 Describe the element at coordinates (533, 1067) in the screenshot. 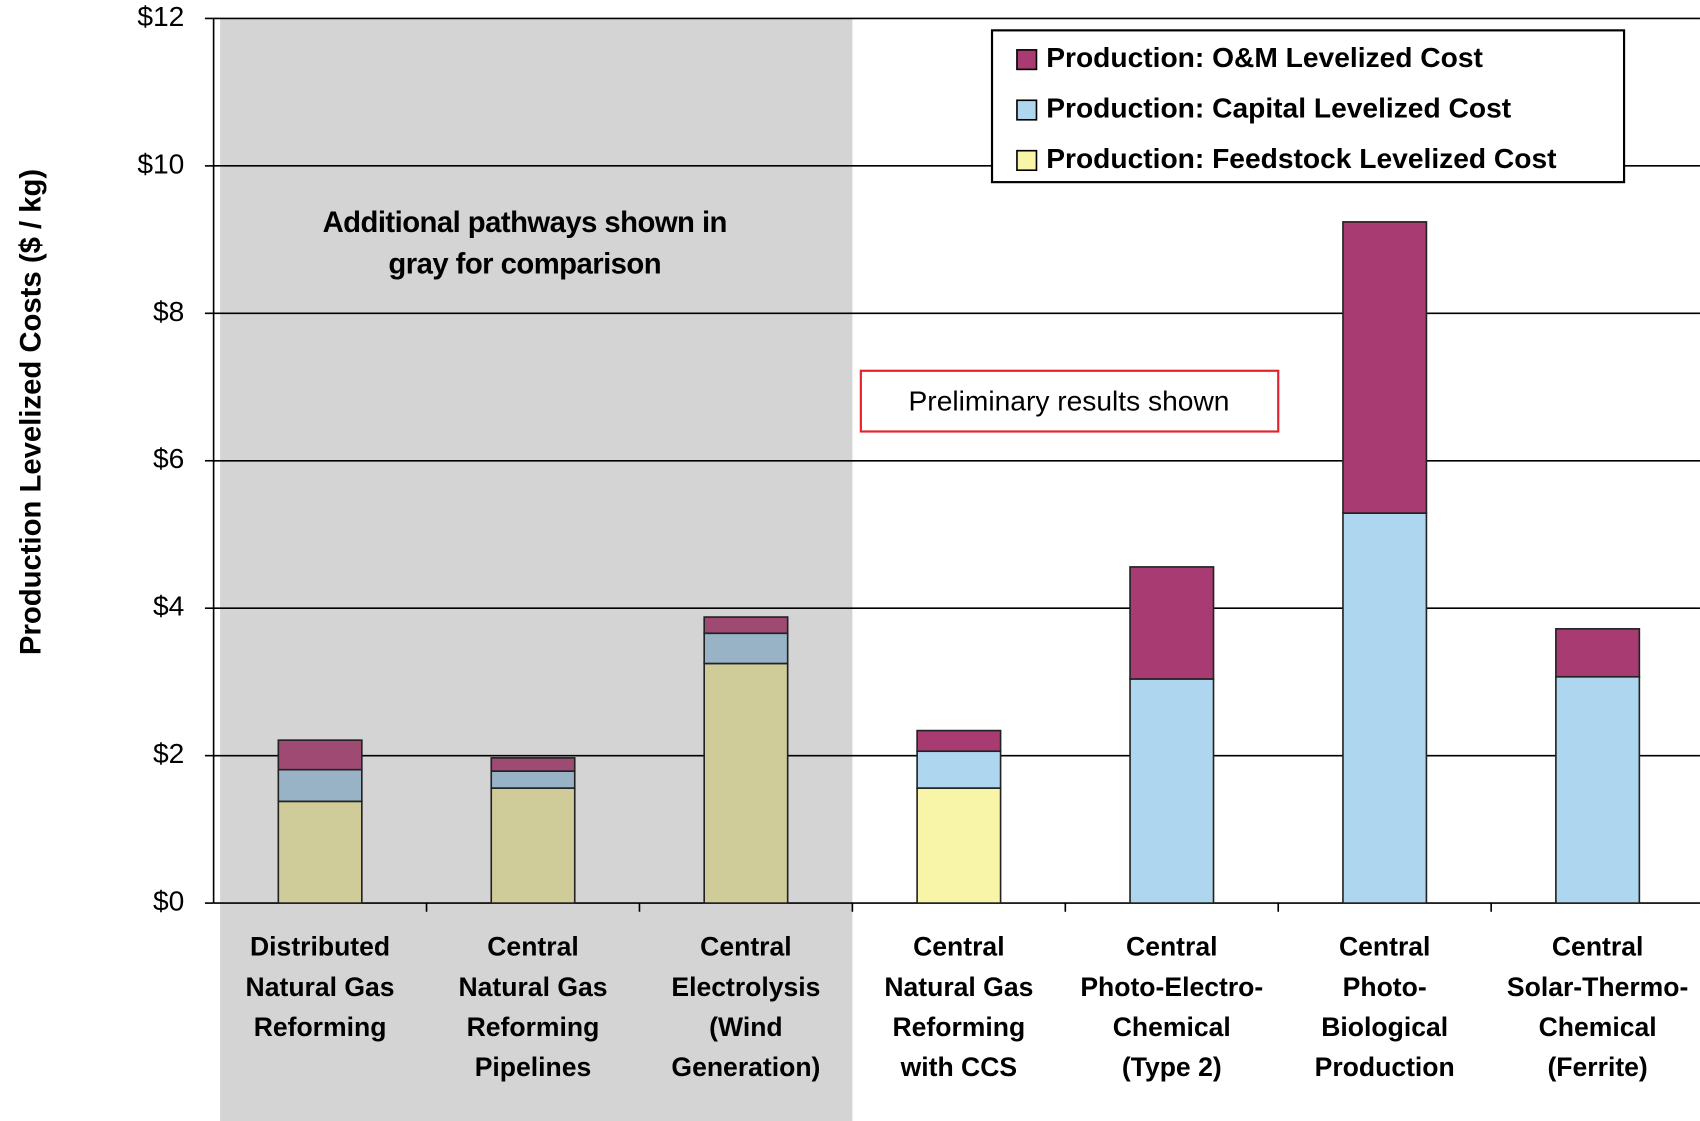

I see `x-tick-label: Pipelines` at that location.